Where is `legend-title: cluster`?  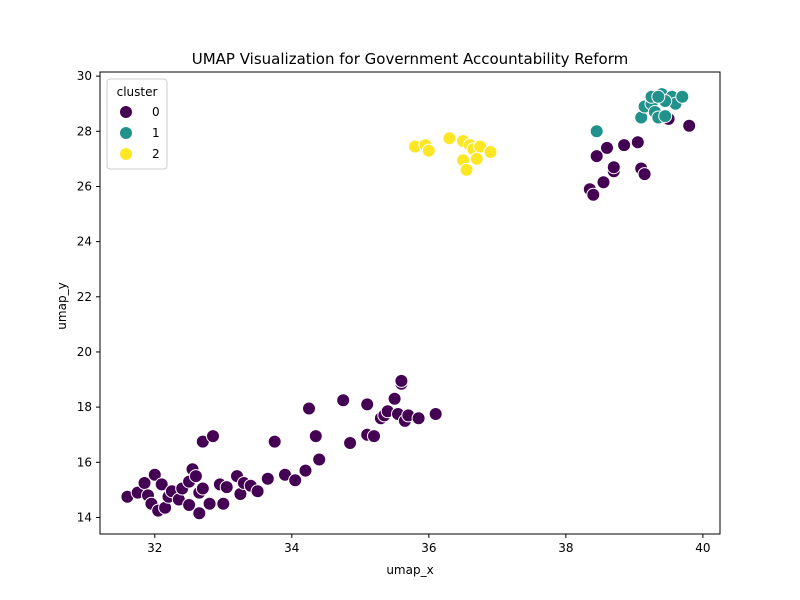 legend-title: cluster is located at coordinates (137, 92).